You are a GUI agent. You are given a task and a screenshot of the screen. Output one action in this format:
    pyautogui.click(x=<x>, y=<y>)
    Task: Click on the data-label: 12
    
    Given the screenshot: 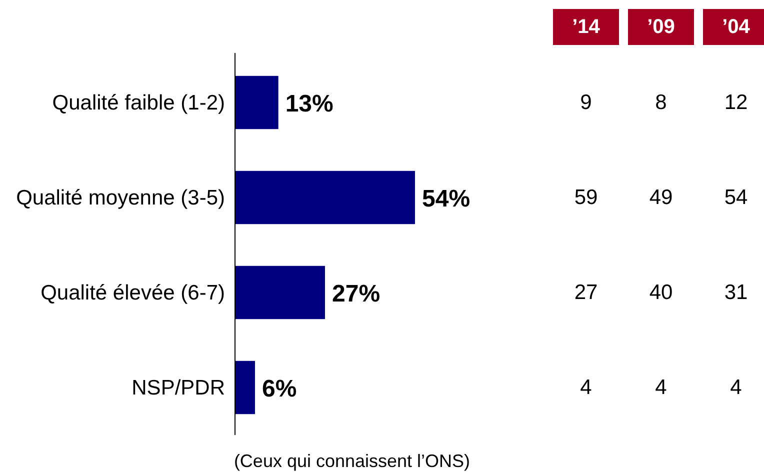 What is the action you would take?
    pyautogui.click(x=736, y=102)
    